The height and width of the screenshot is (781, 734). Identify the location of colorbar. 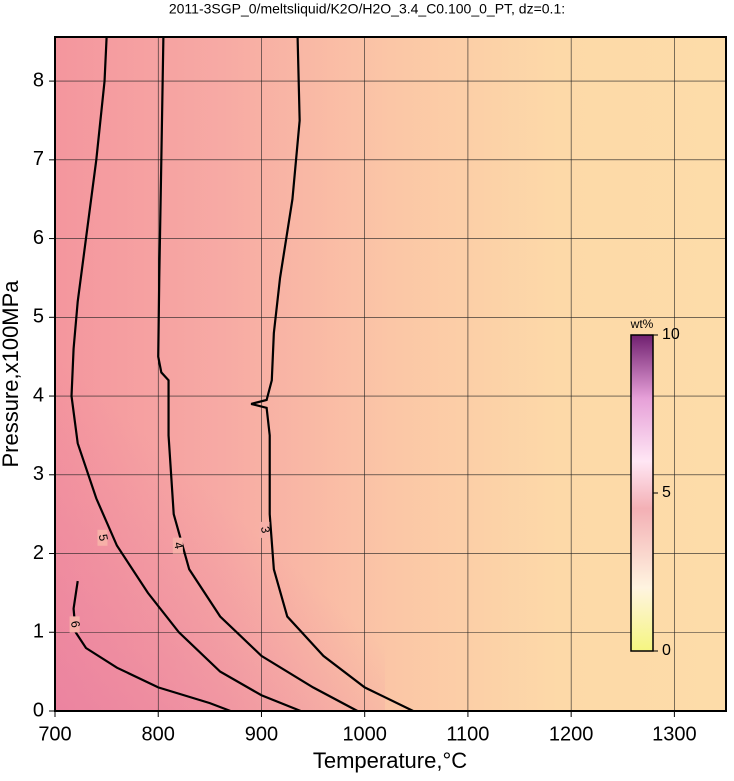
(642, 493).